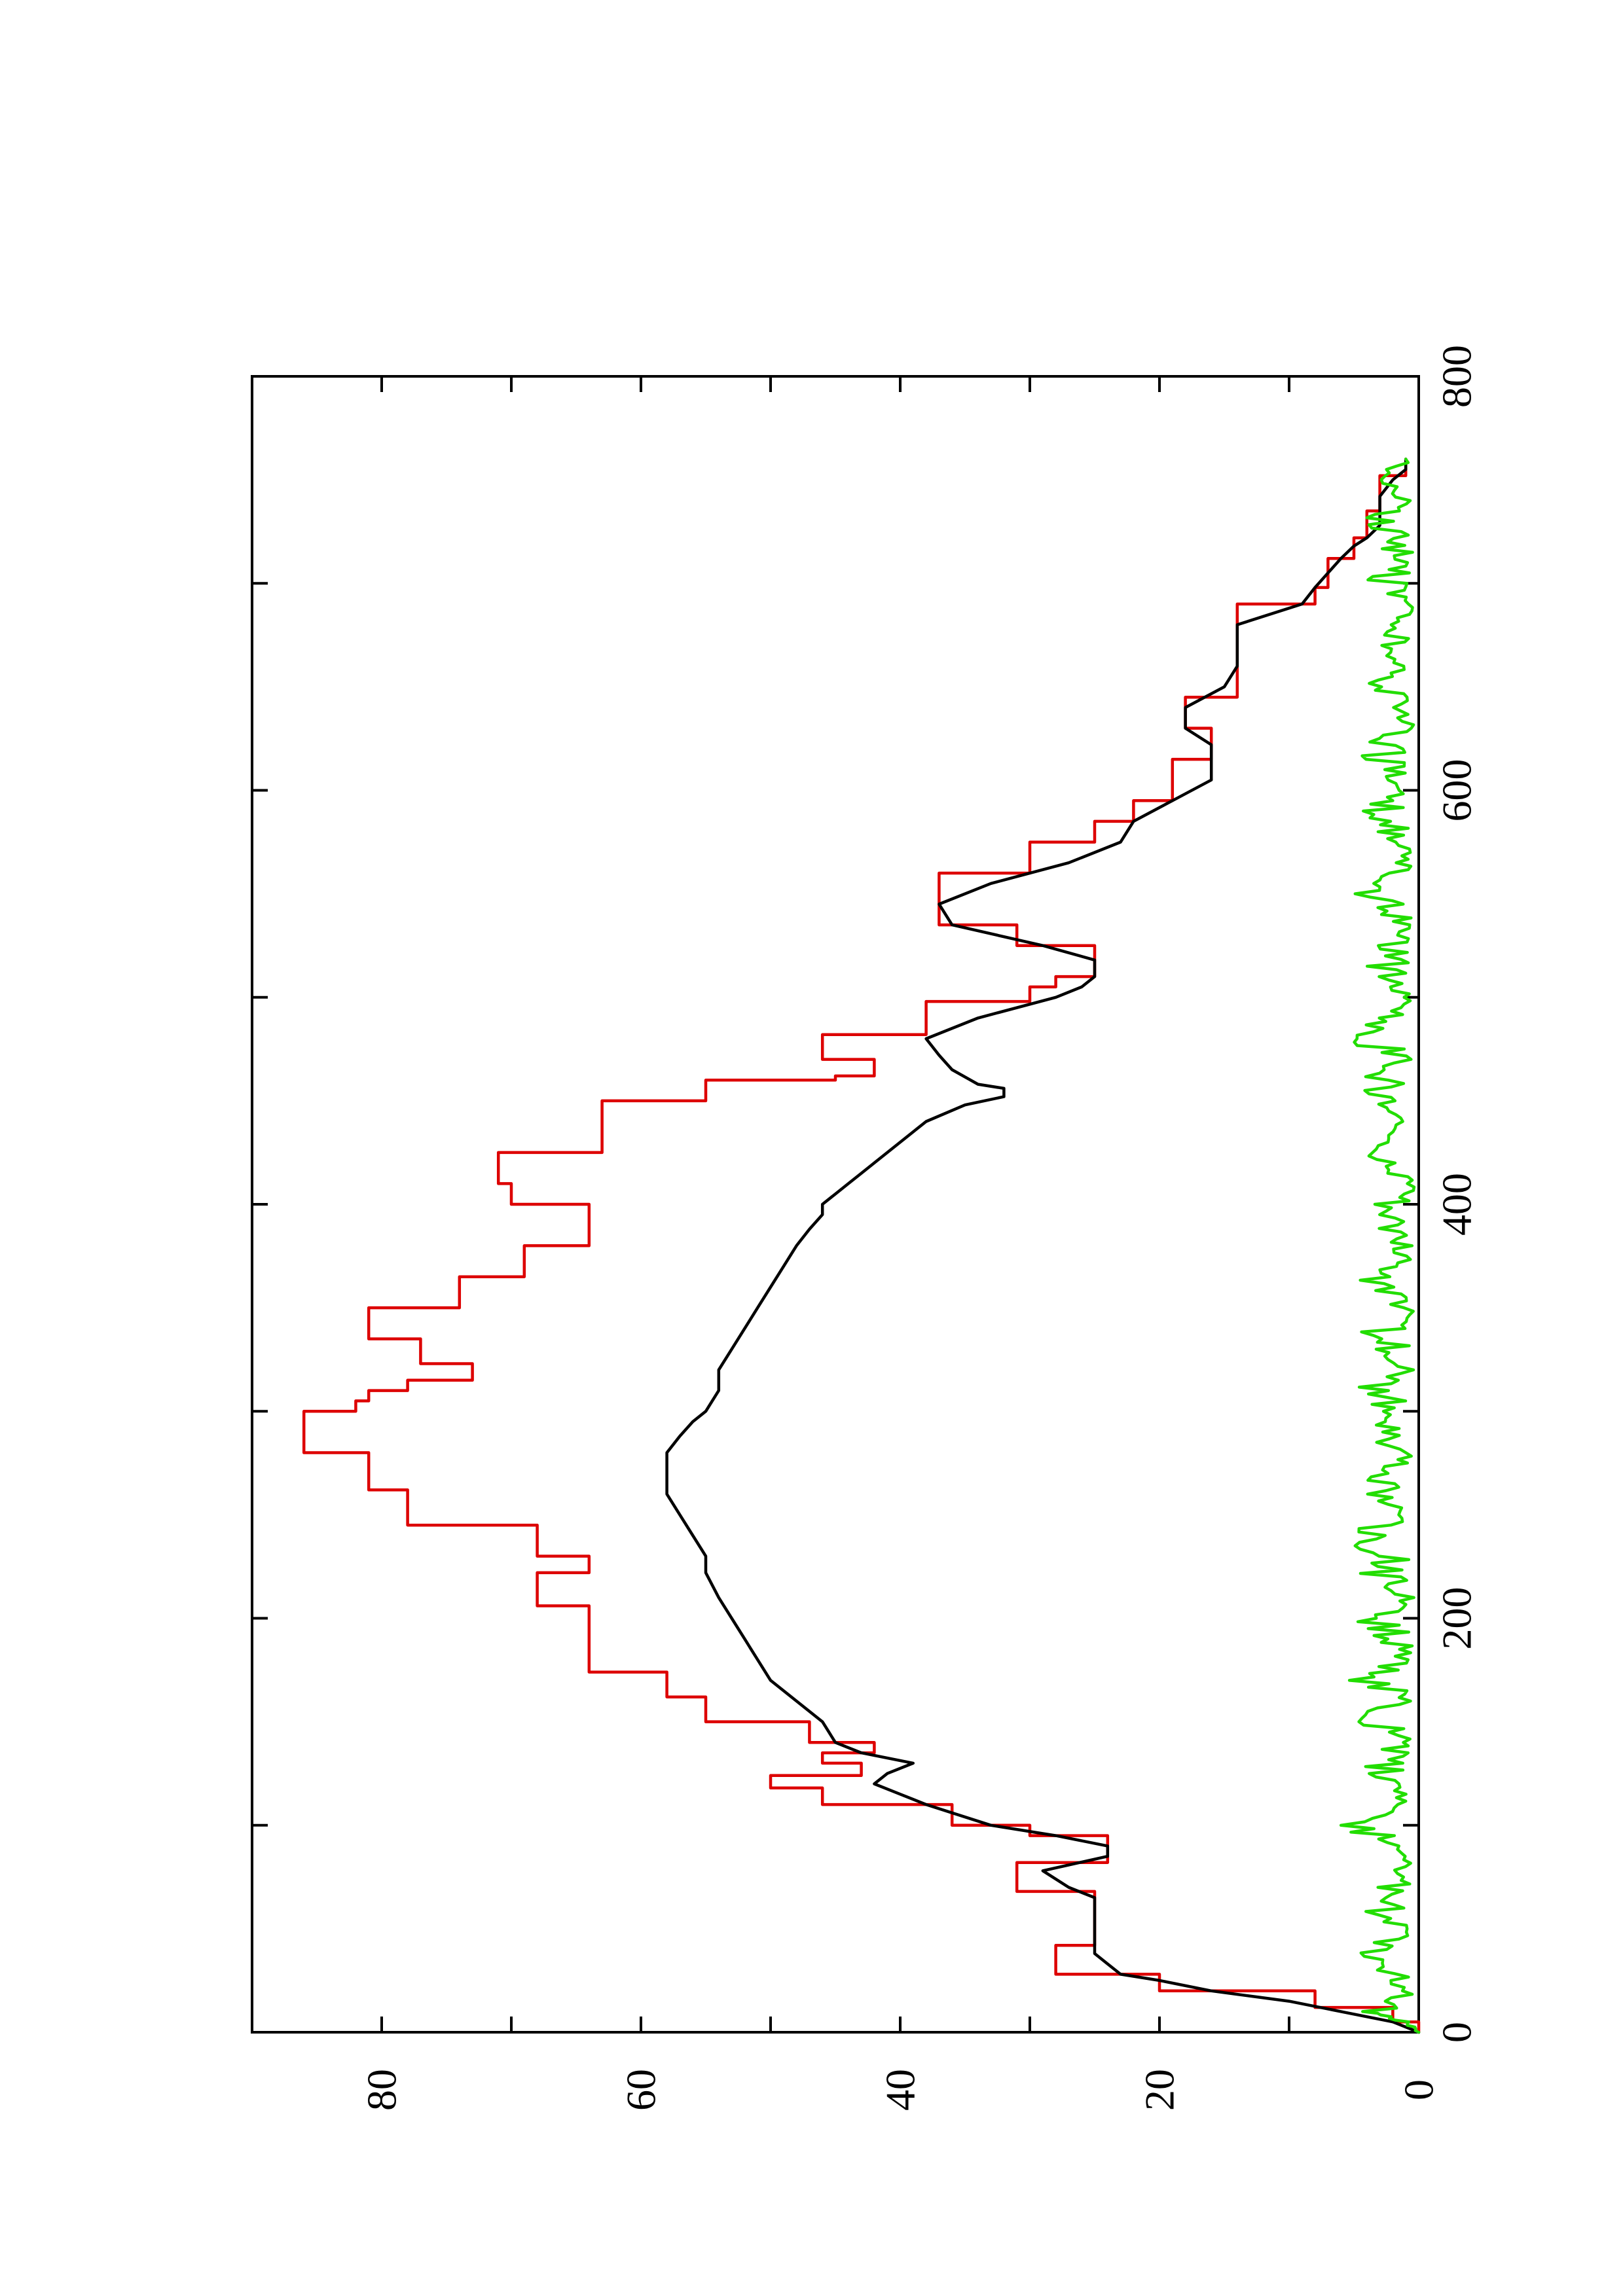  I want to click on y-tick-label: 40, so click(900, 2090).